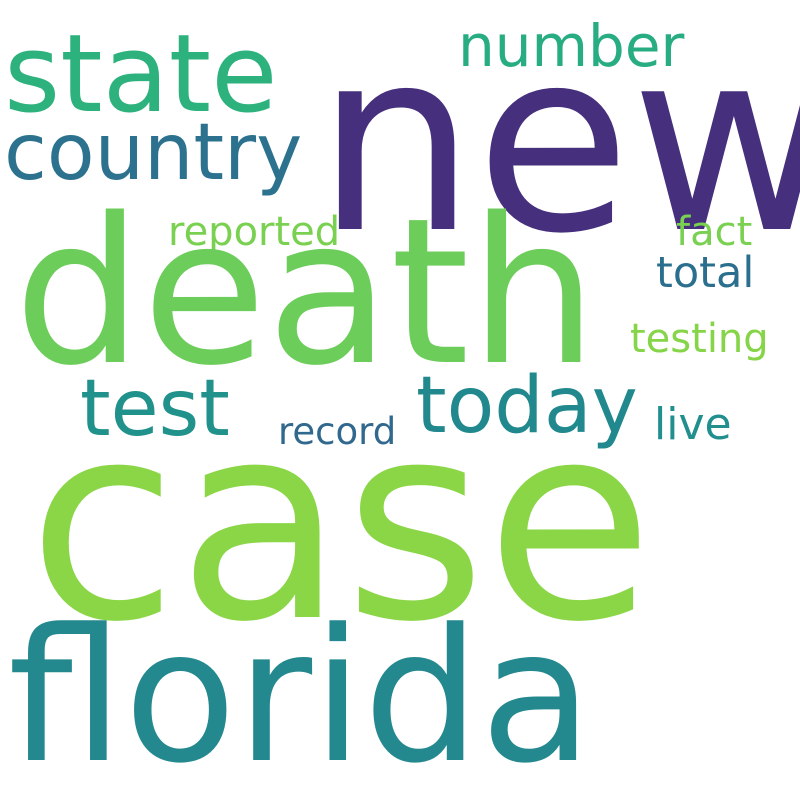 Image resolution: width=800 pixels, height=800 pixels. Describe the element at coordinates (254, 232) in the screenshot. I see `word-reported: reported` at that location.